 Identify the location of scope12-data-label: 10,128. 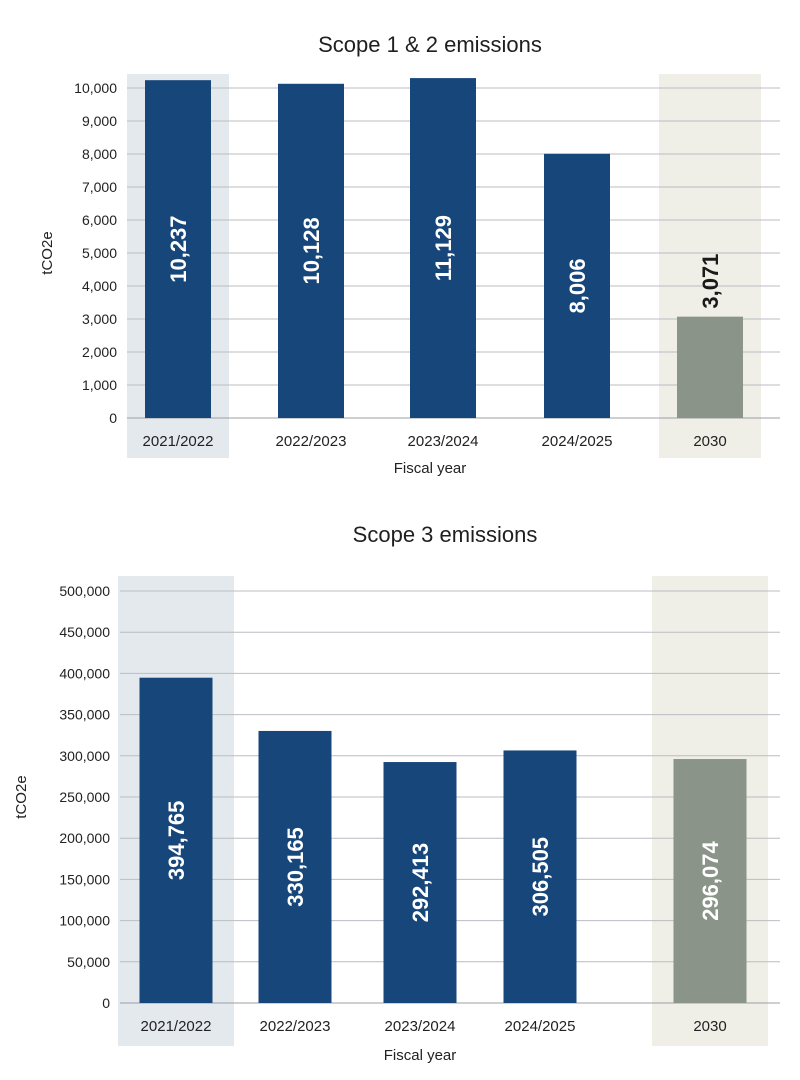
(311, 250).